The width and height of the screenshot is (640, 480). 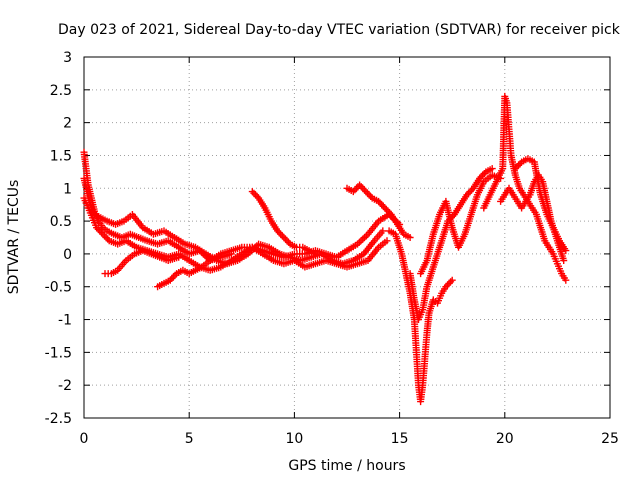 What do you see at coordinates (346, 466) in the screenshot?
I see `x-axis-label: GPS time / hours` at bounding box center [346, 466].